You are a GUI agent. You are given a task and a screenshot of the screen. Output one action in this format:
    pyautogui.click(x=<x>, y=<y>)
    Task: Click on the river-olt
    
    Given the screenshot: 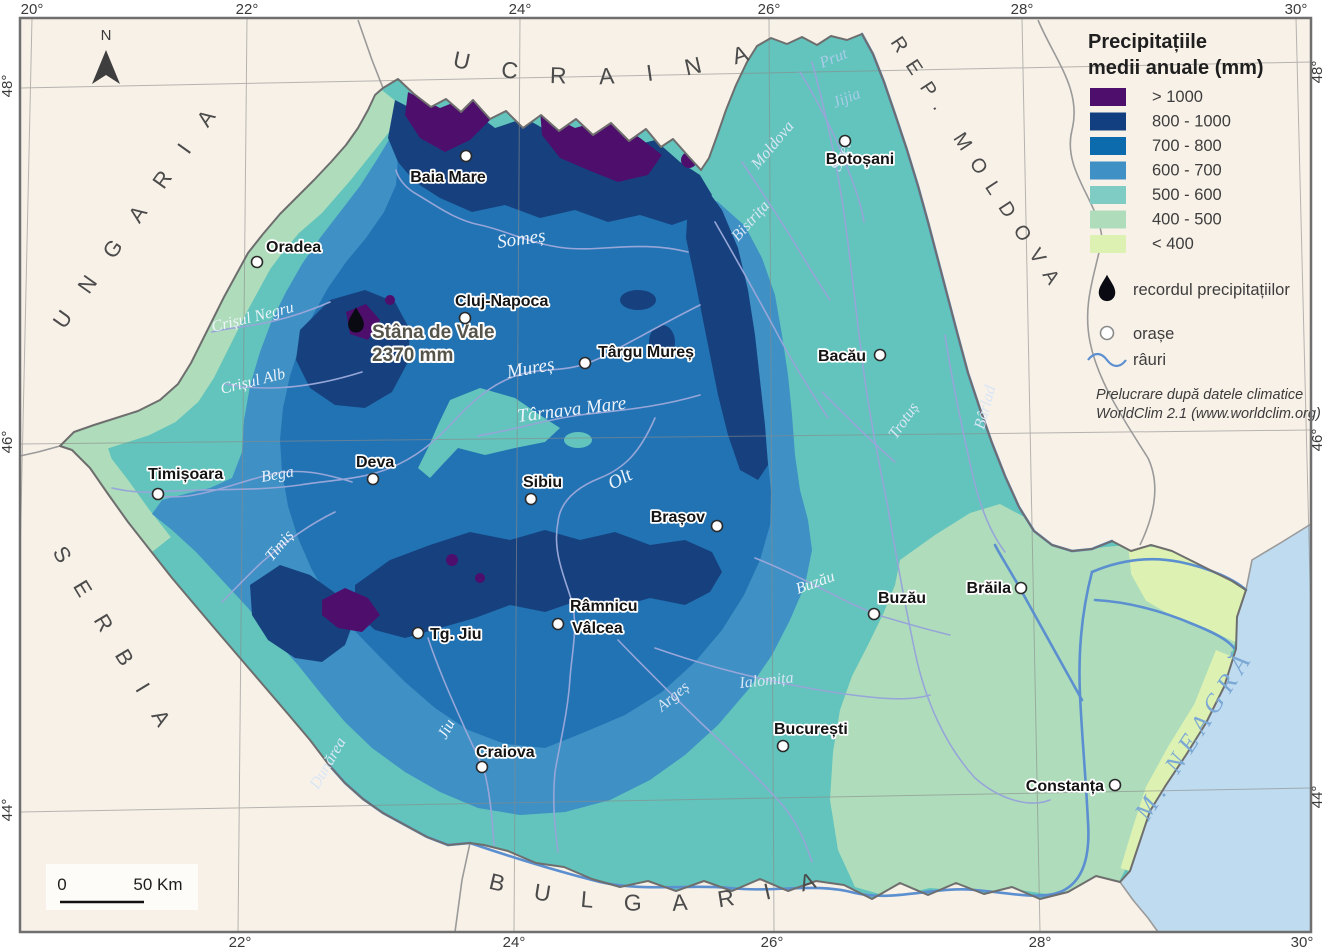 What is the action you would take?
    pyautogui.click(x=604, y=635)
    